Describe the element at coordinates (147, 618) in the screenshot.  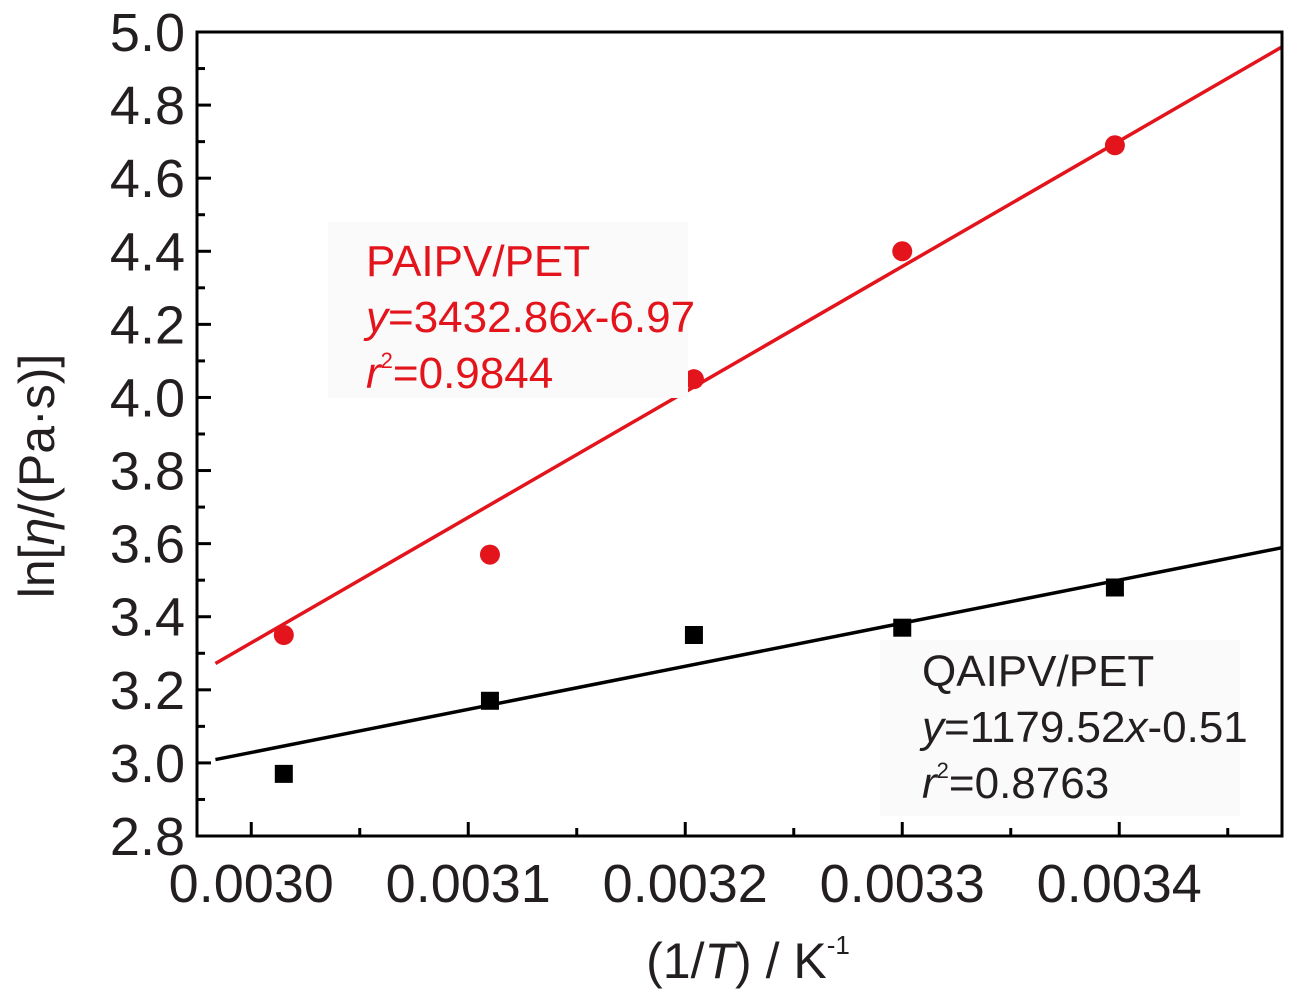
I see `y-tick-label: 3.4` at that location.